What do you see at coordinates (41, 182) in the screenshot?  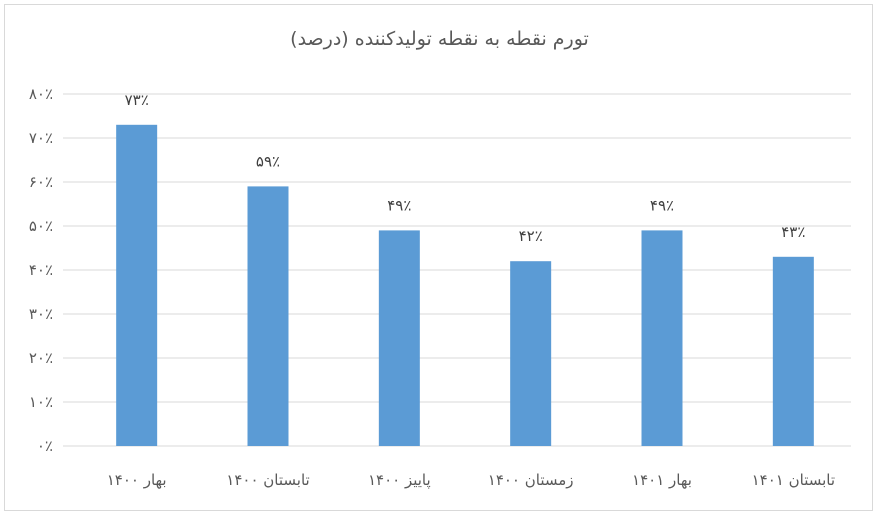 I see `y-tick-label: ۶۰٪` at bounding box center [41, 182].